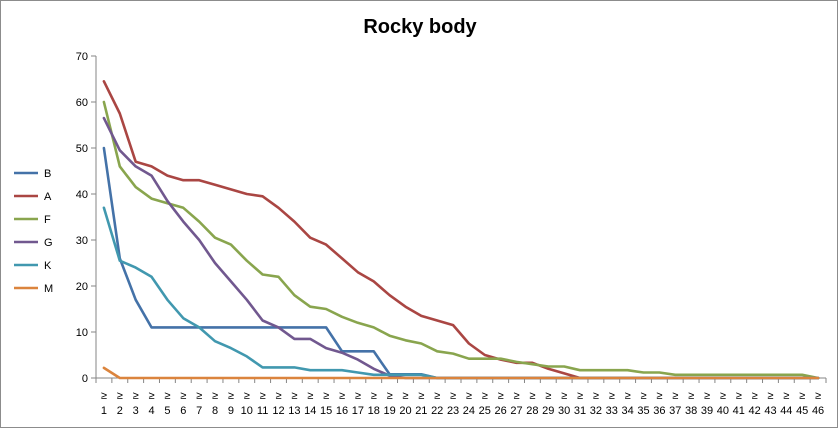 This screenshot has height=428, width=838. I want to click on x-tick-label: 45, so click(802, 411).